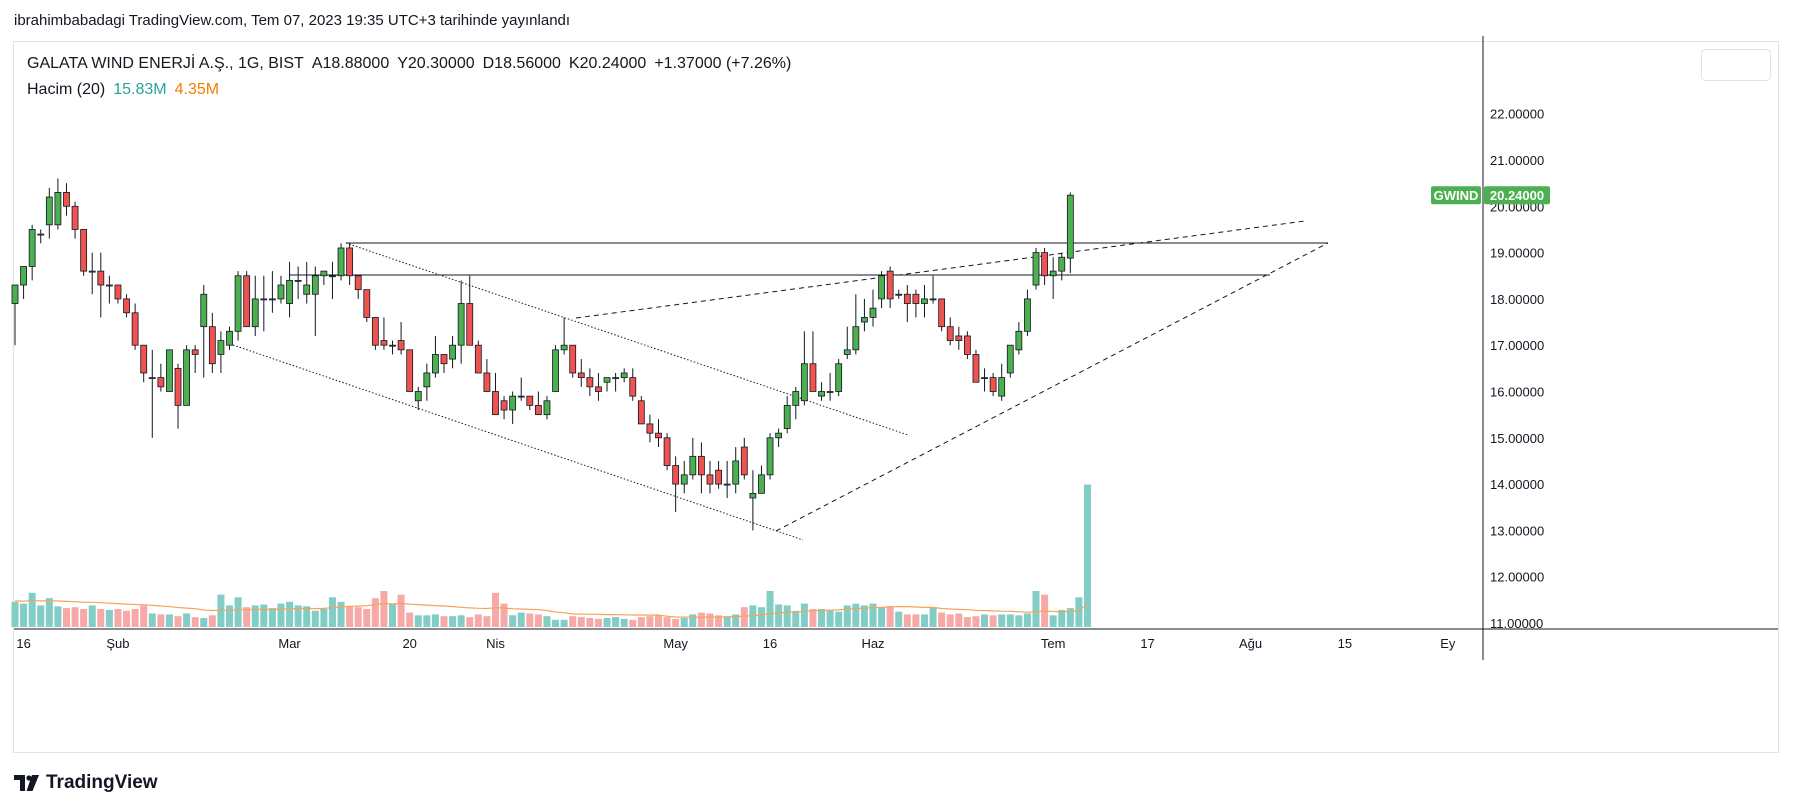 The width and height of the screenshot is (1793, 810). I want to click on time-tick-label: 17, so click(1147, 643).